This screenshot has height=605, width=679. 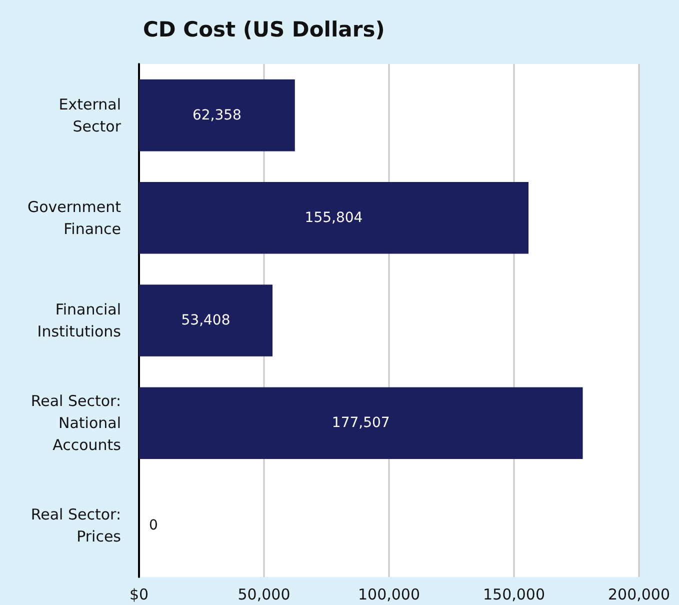 What do you see at coordinates (639, 595) in the screenshot?
I see `x-tick-label: 200,000` at bounding box center [639, 595].